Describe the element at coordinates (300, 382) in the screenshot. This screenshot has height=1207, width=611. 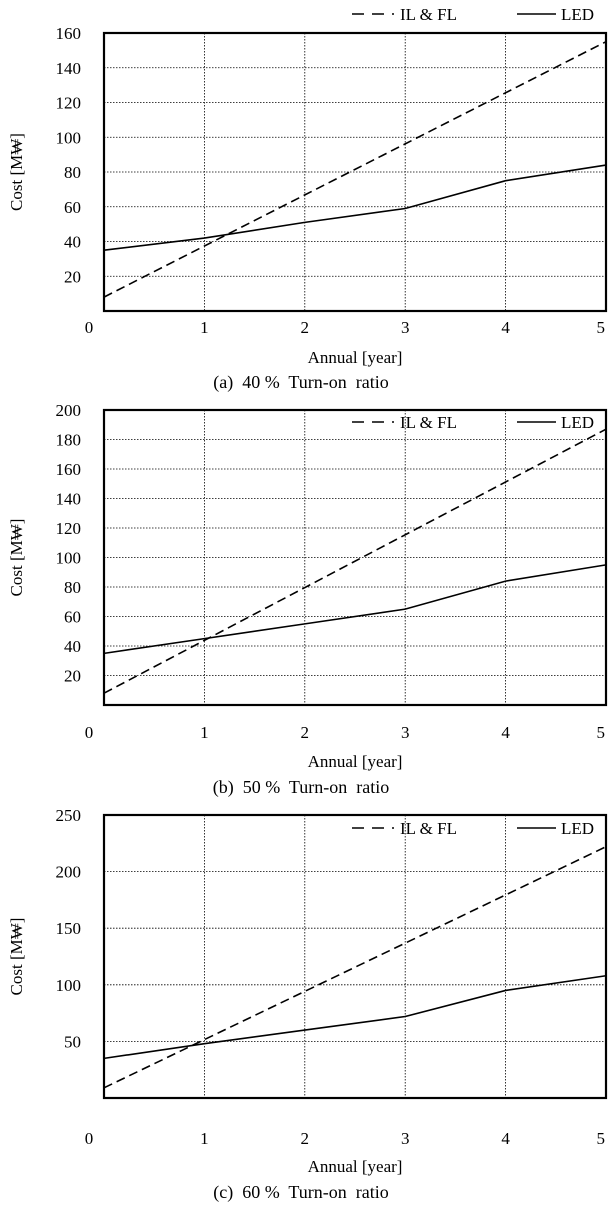
I see `panel-caption: (a) 40 % Turn-on ratio` at that location.